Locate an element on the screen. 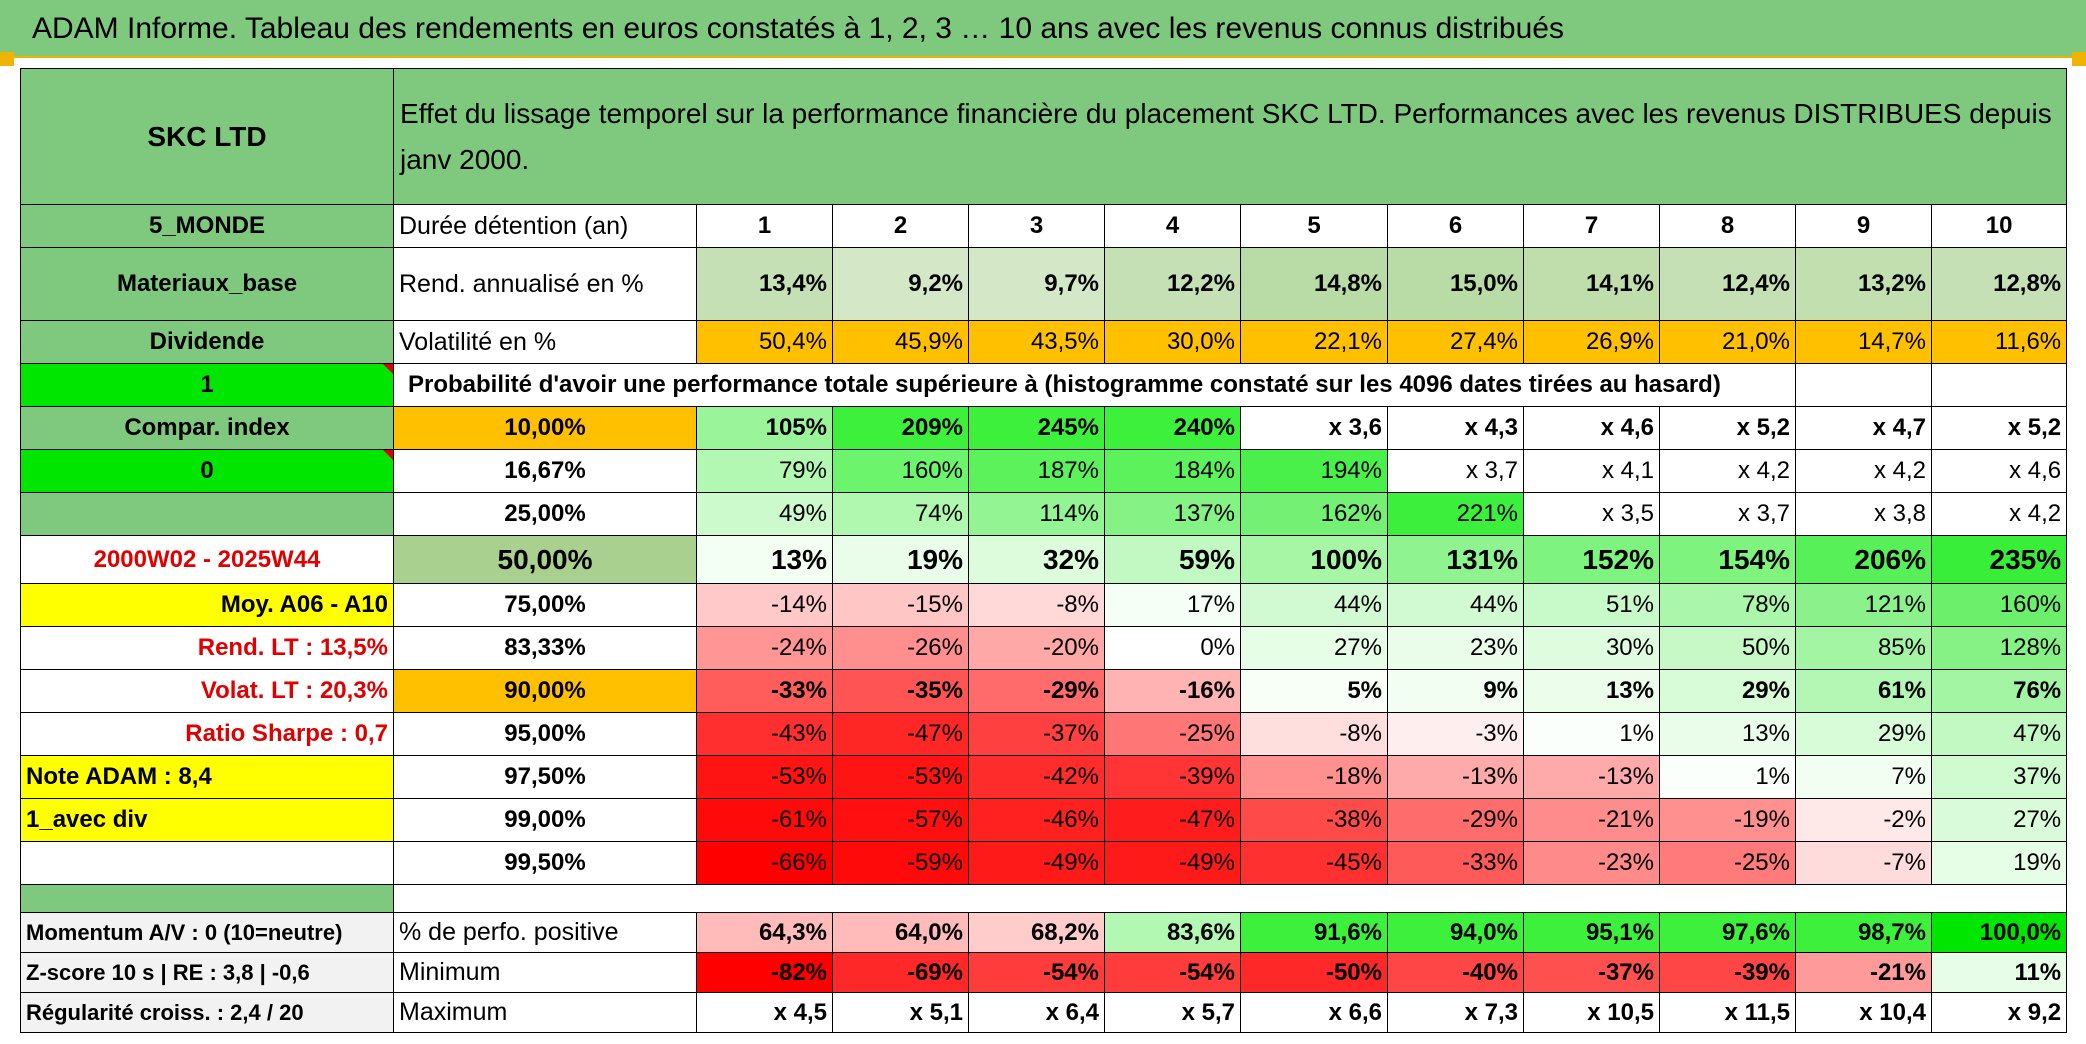  moy-label: Moy. A06 - A10 is located at coordinates (207, 605).